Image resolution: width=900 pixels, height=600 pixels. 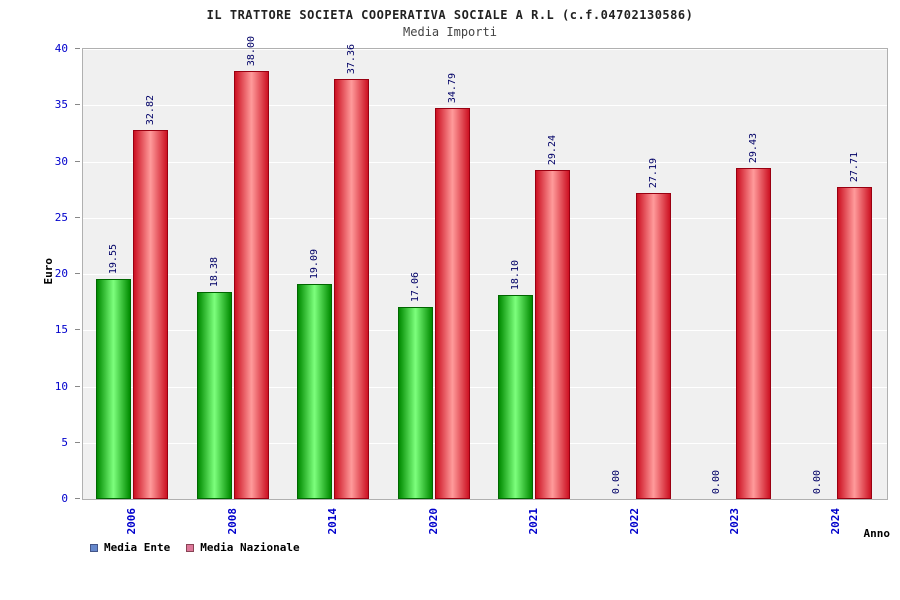 I want to click on chart-subtitle: Media Importi, so click(x=450, y=32).